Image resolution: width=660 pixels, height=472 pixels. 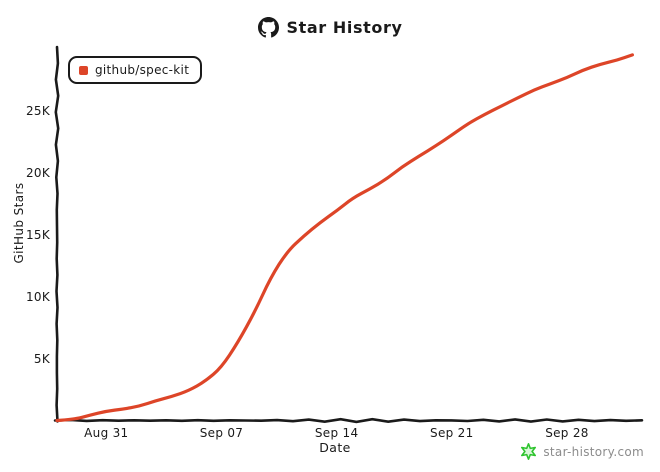 What do you see at coordinates (593, 451) in the screenshot?
I see `watermark-text: star-history.com` at bounding box center [593, 451].